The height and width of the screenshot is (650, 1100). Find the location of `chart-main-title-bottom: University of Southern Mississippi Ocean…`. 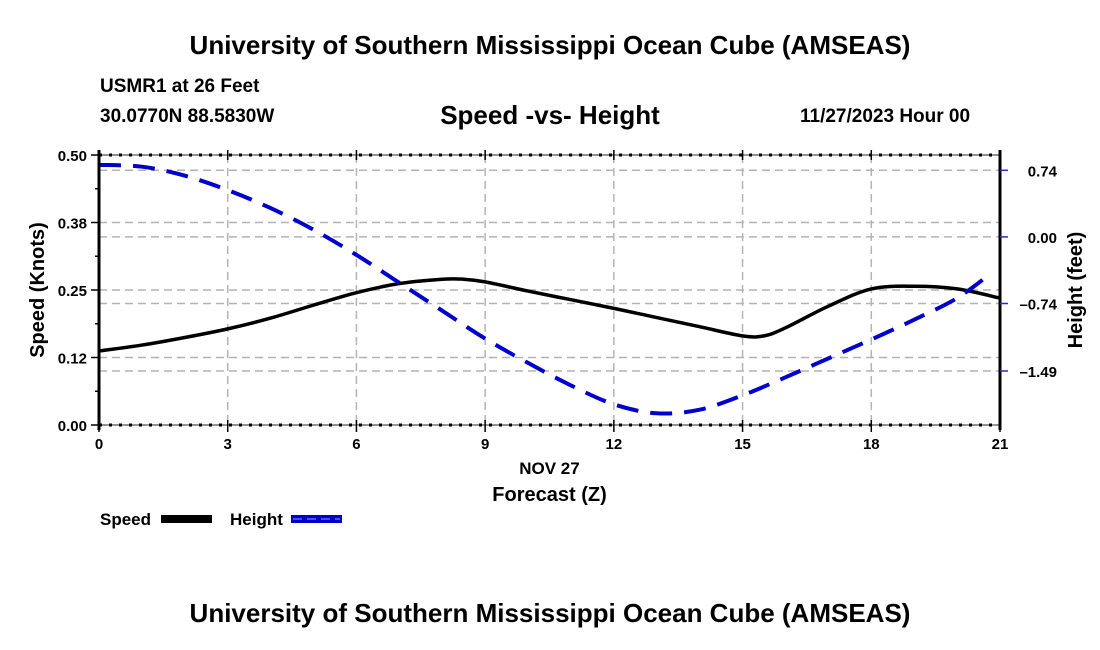

chart-main-title-bottom: University of Southern Mississippi Ocean… is located at coordinates (550, 613).